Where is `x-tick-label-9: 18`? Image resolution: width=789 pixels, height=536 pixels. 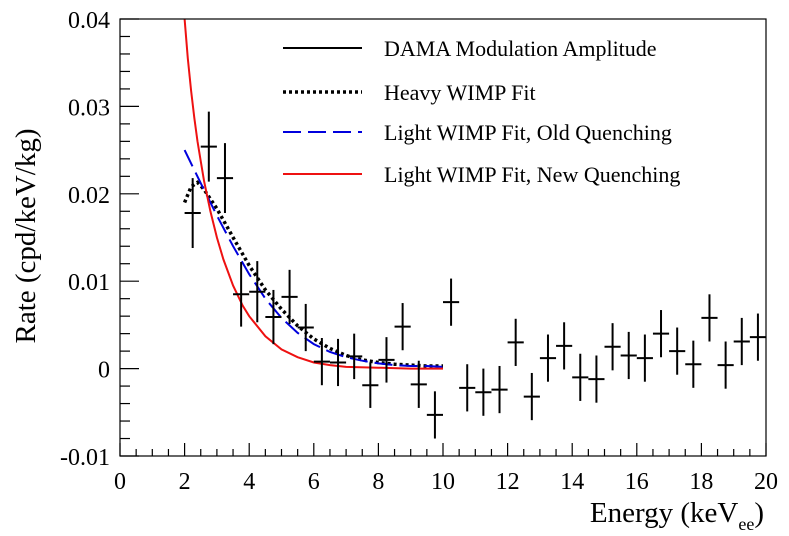 x-tick-label-9: 18 is located at coordinates (701, 482).